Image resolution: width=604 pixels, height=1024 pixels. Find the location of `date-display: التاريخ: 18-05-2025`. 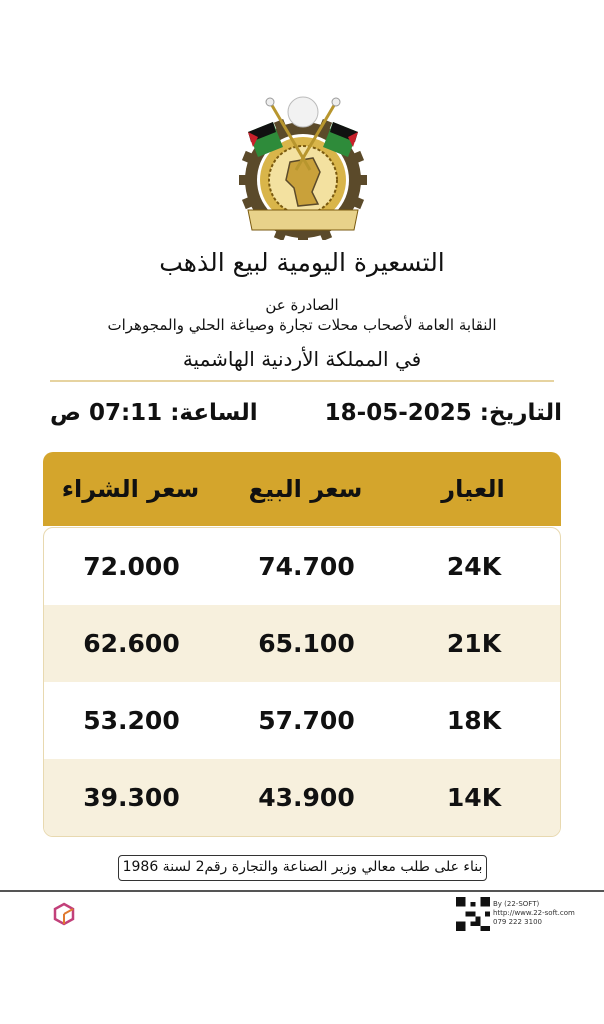

date-display: التاريخ: 18-05-2025 is located at coordinates (443, 413).